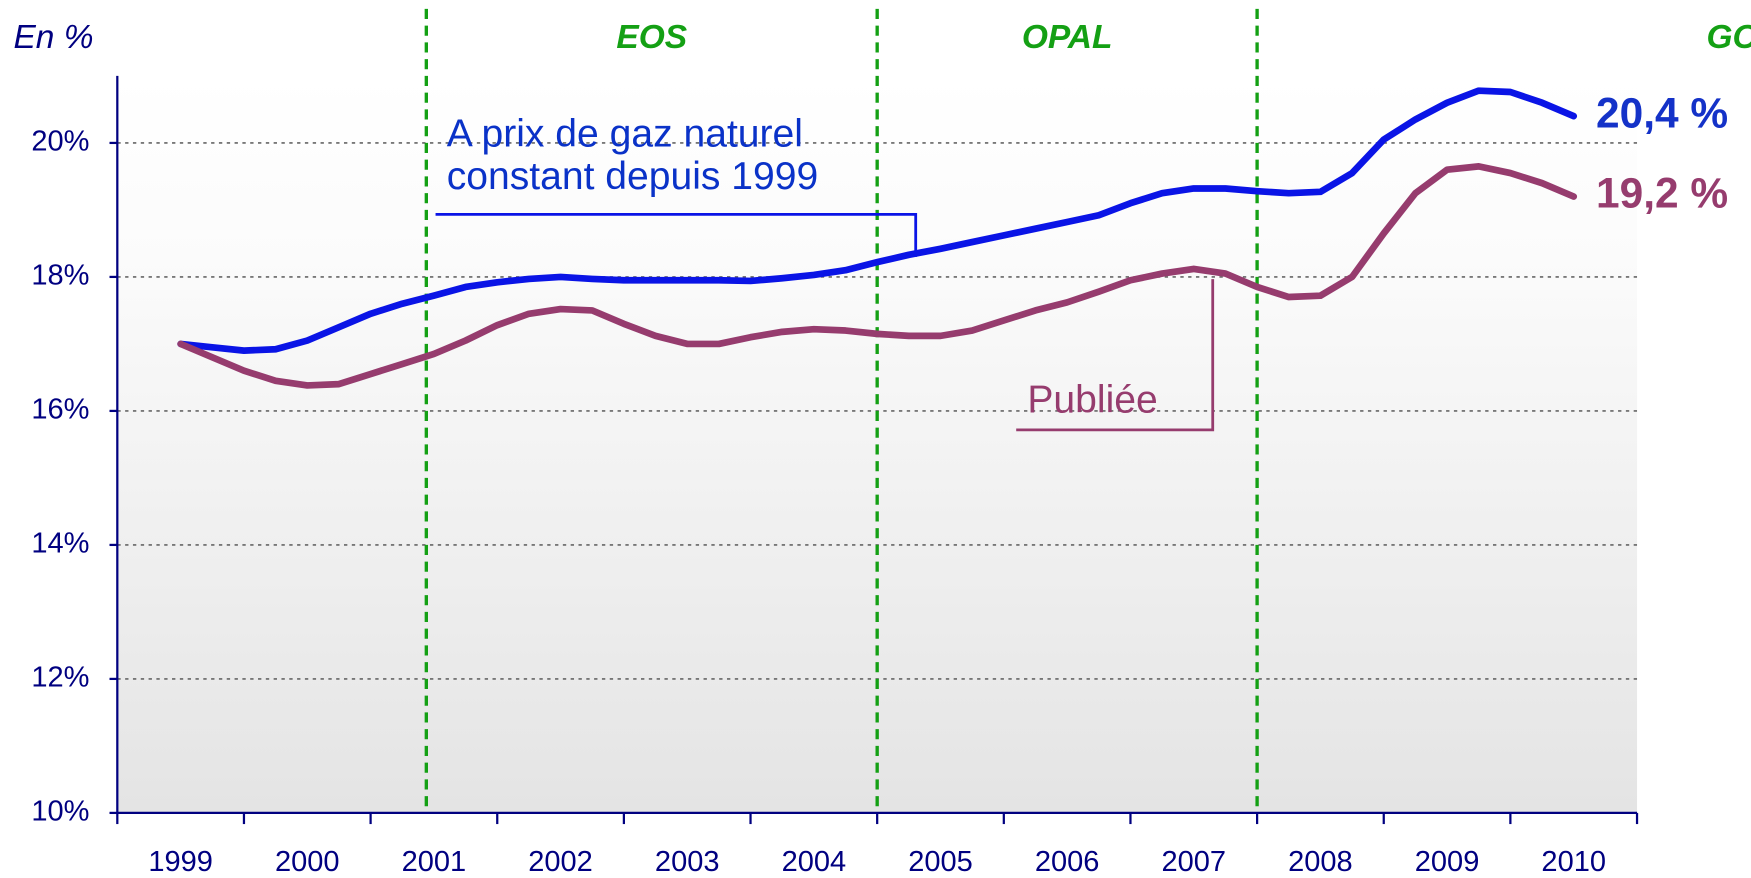 This screenshot has width=1751, height=878. I want to click on x-tick-label: 2007, so click(1194, 862).